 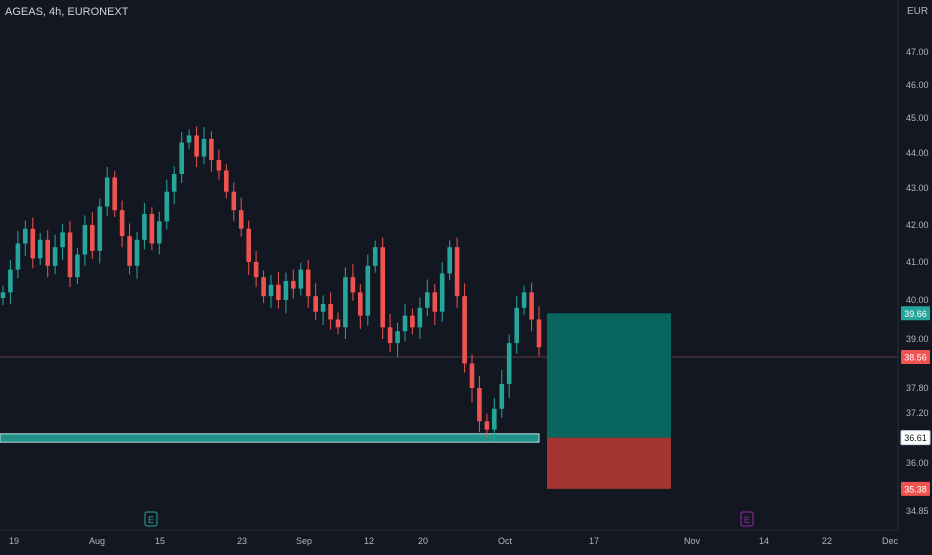 What do you see at coordinates (369, 541) in the screenshot?
I see `x-tick-label: 12` at bounding box center [369, 541].